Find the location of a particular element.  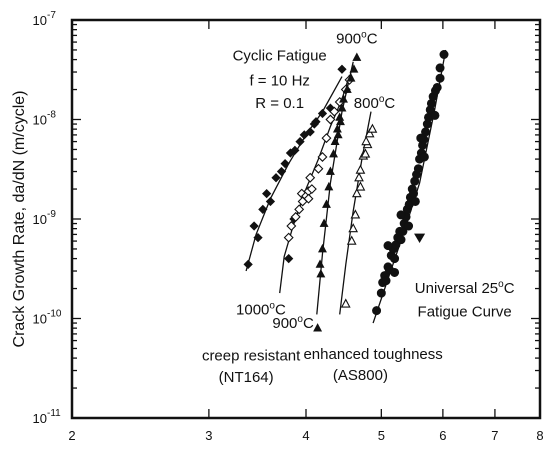

annotation-as800: (AS800) is located at coordinates (360, 375).